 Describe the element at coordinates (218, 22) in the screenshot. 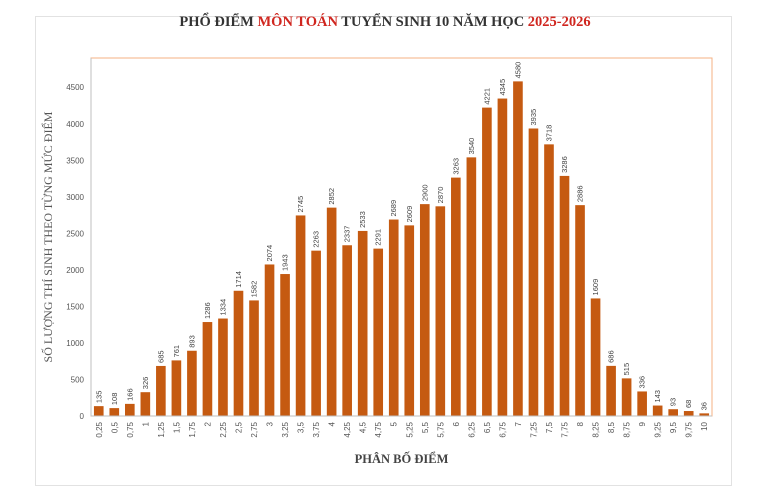

I see `title-part-1: PHỔ ĐIỂM` at that location.